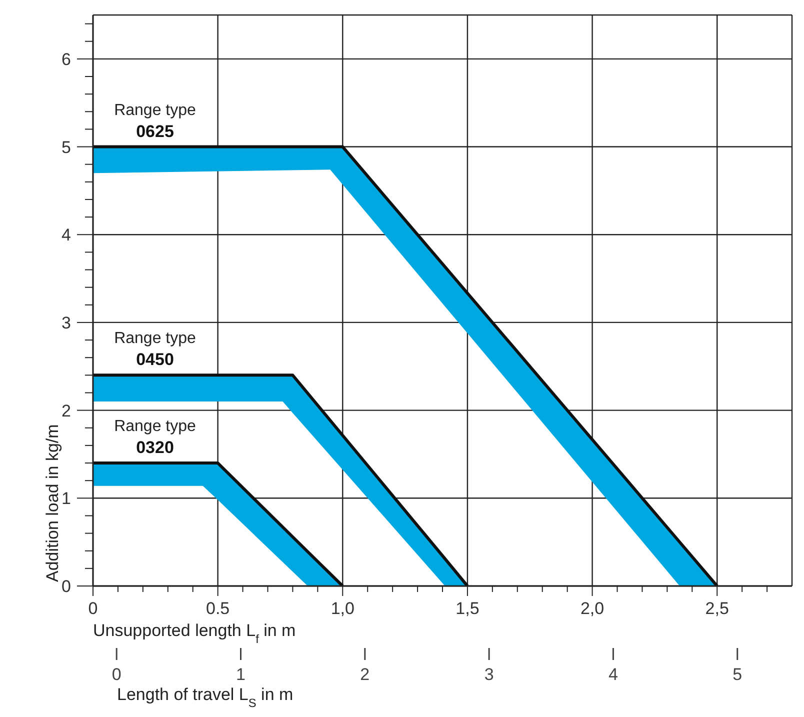 The width and height of the screenshot is (804, 717). What do you see at coordinates (66, 59) in the screenshot?
I see `y-tick-label: 6` at bounding box center [66, 59].